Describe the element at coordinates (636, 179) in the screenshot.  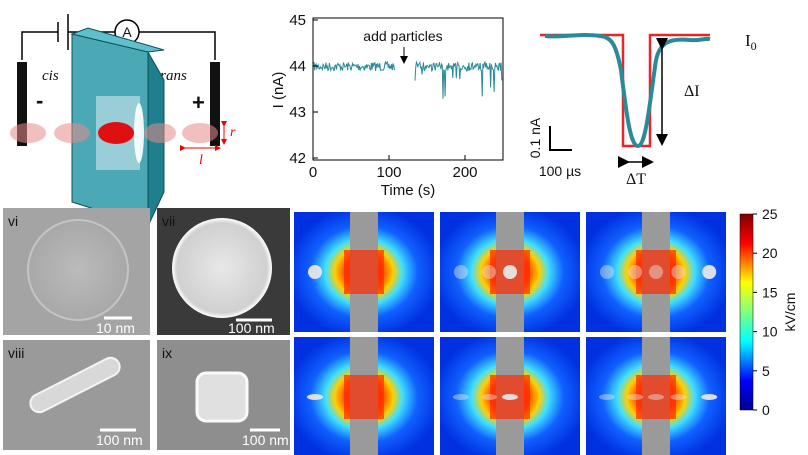
I see `delta-t-label: ΔT` at that location.